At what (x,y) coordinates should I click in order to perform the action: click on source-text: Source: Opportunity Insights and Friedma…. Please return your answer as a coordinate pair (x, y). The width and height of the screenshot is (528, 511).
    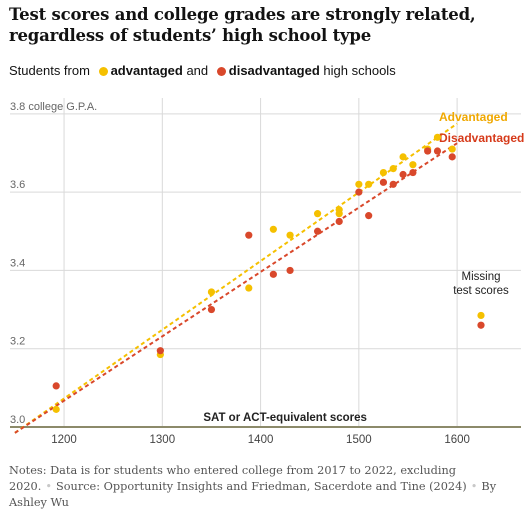
    Looking at the image, I should click on (261, 486).